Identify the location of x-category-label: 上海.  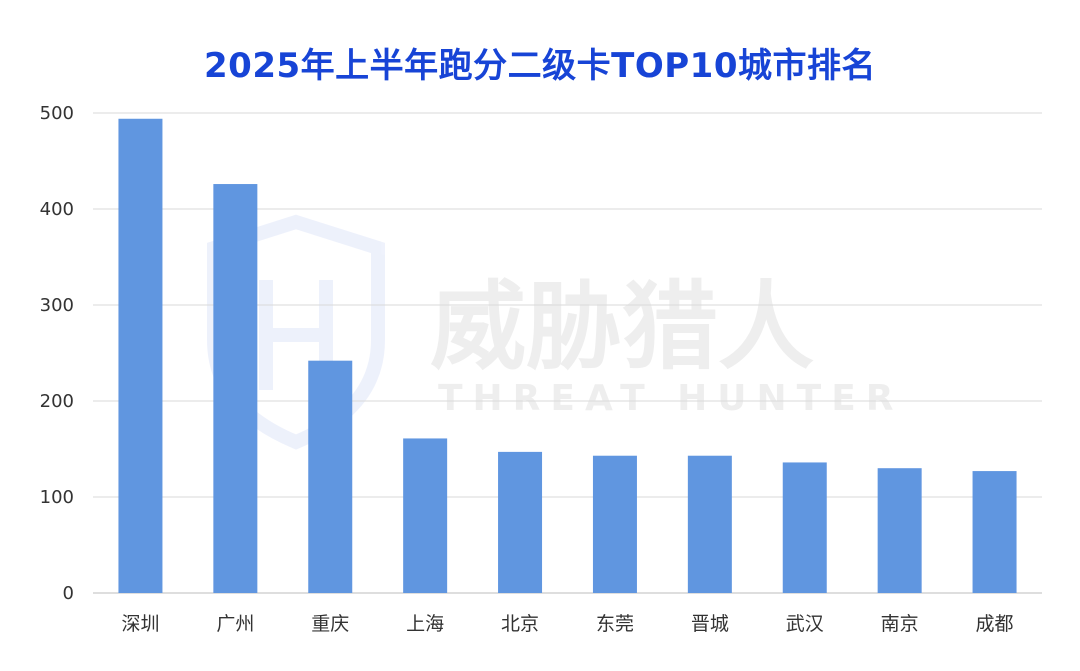
(425, 624).